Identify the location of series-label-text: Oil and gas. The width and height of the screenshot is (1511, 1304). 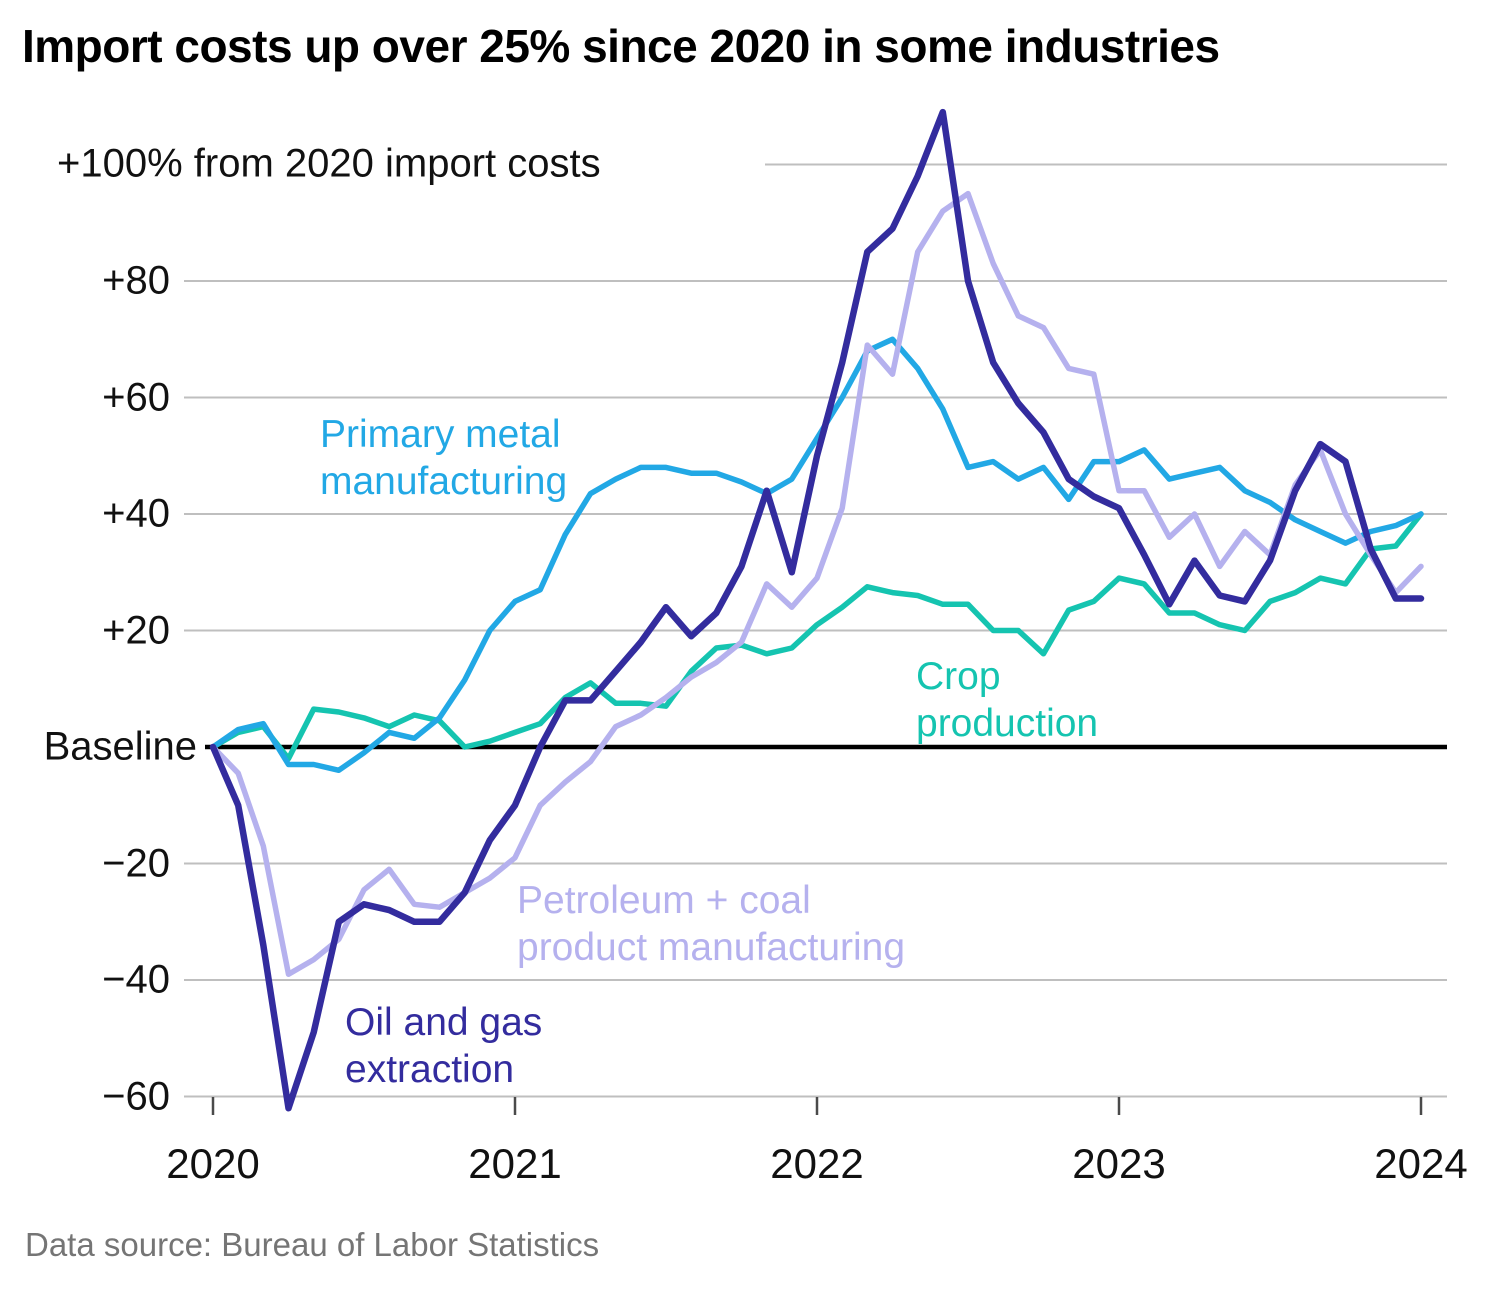
(444, 1022).